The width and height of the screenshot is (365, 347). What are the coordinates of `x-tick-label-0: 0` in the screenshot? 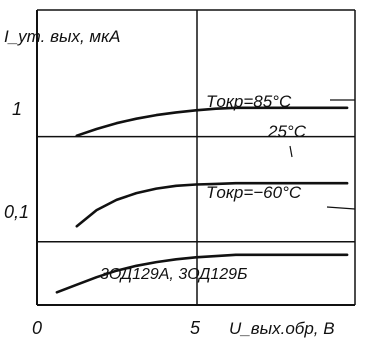 It's located at (37, 328).